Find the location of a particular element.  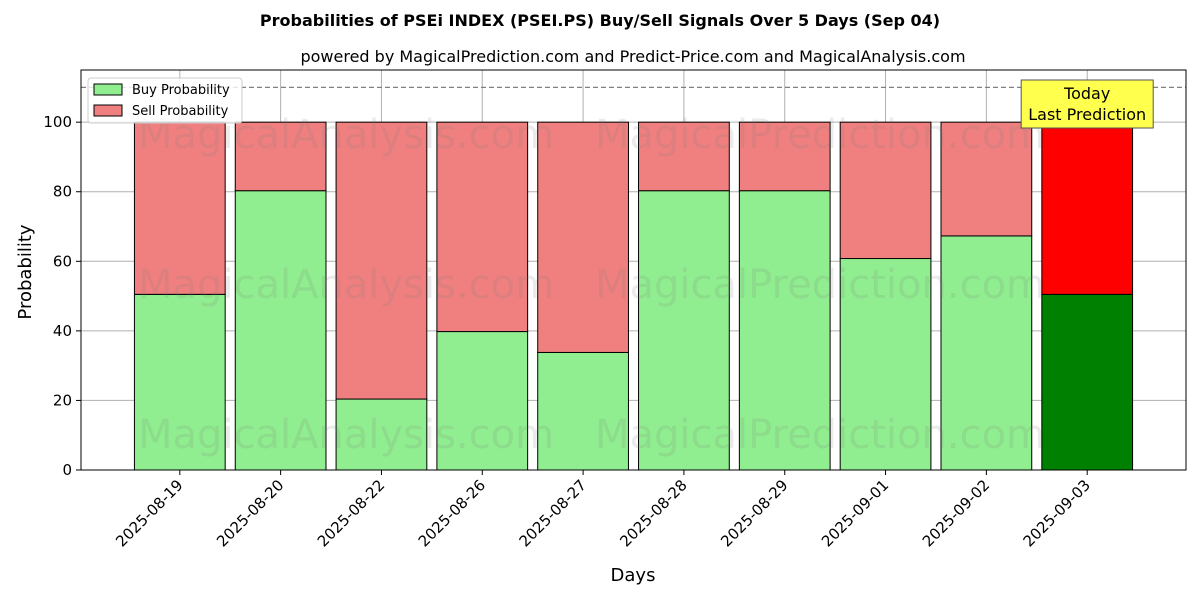

annotation-text: Today is located at coordinates (1086, 93).